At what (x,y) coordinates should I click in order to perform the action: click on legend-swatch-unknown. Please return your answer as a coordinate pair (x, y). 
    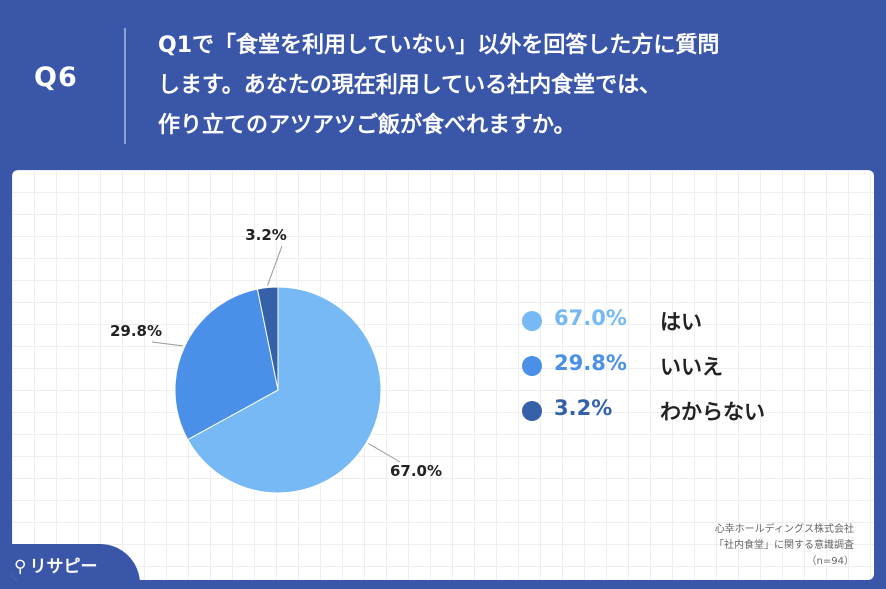
    Looking at the image, I should click on (532, 411).